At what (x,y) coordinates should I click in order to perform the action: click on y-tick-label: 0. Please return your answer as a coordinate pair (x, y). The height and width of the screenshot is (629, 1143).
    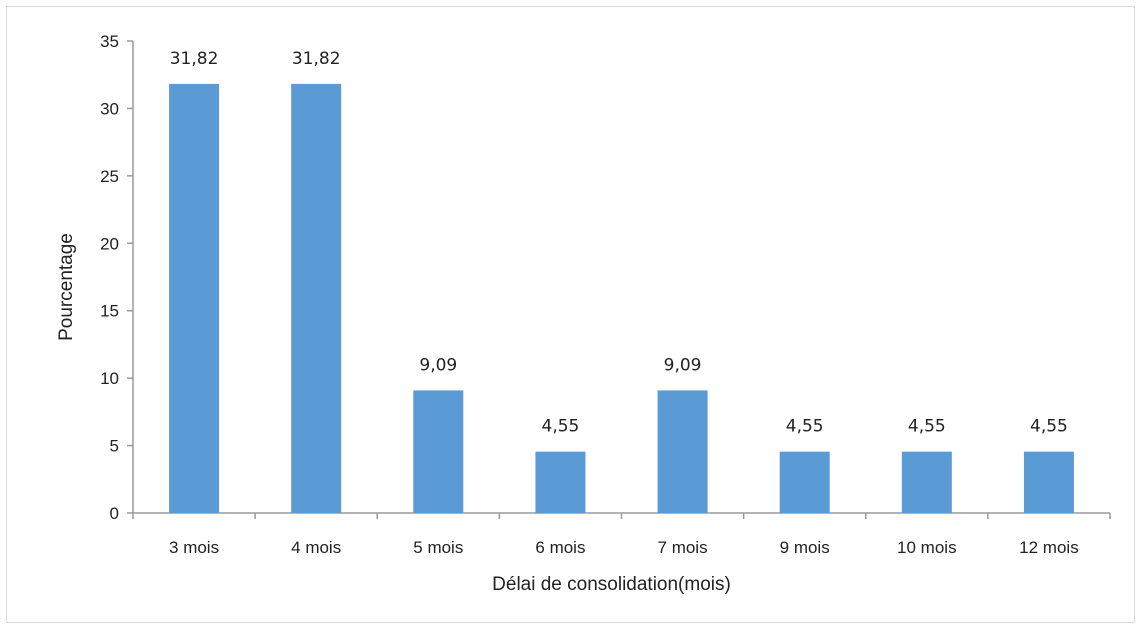
    Looking at the image, I should click on (114, 513).